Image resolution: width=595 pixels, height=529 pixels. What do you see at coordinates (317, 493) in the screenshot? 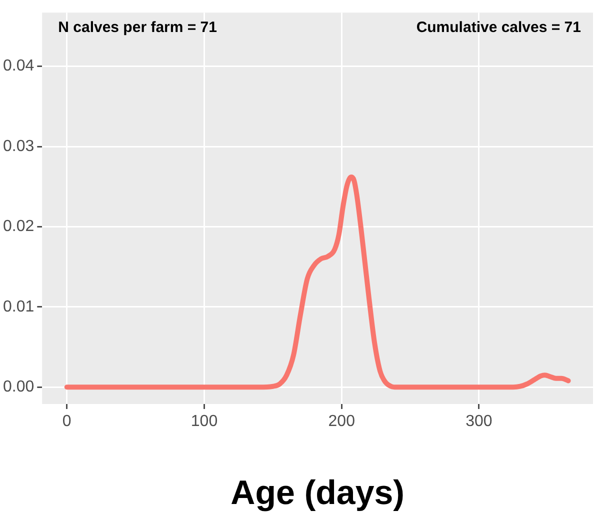
I see `x-axis-title: Age (days)` at bounding box center [317, 493].